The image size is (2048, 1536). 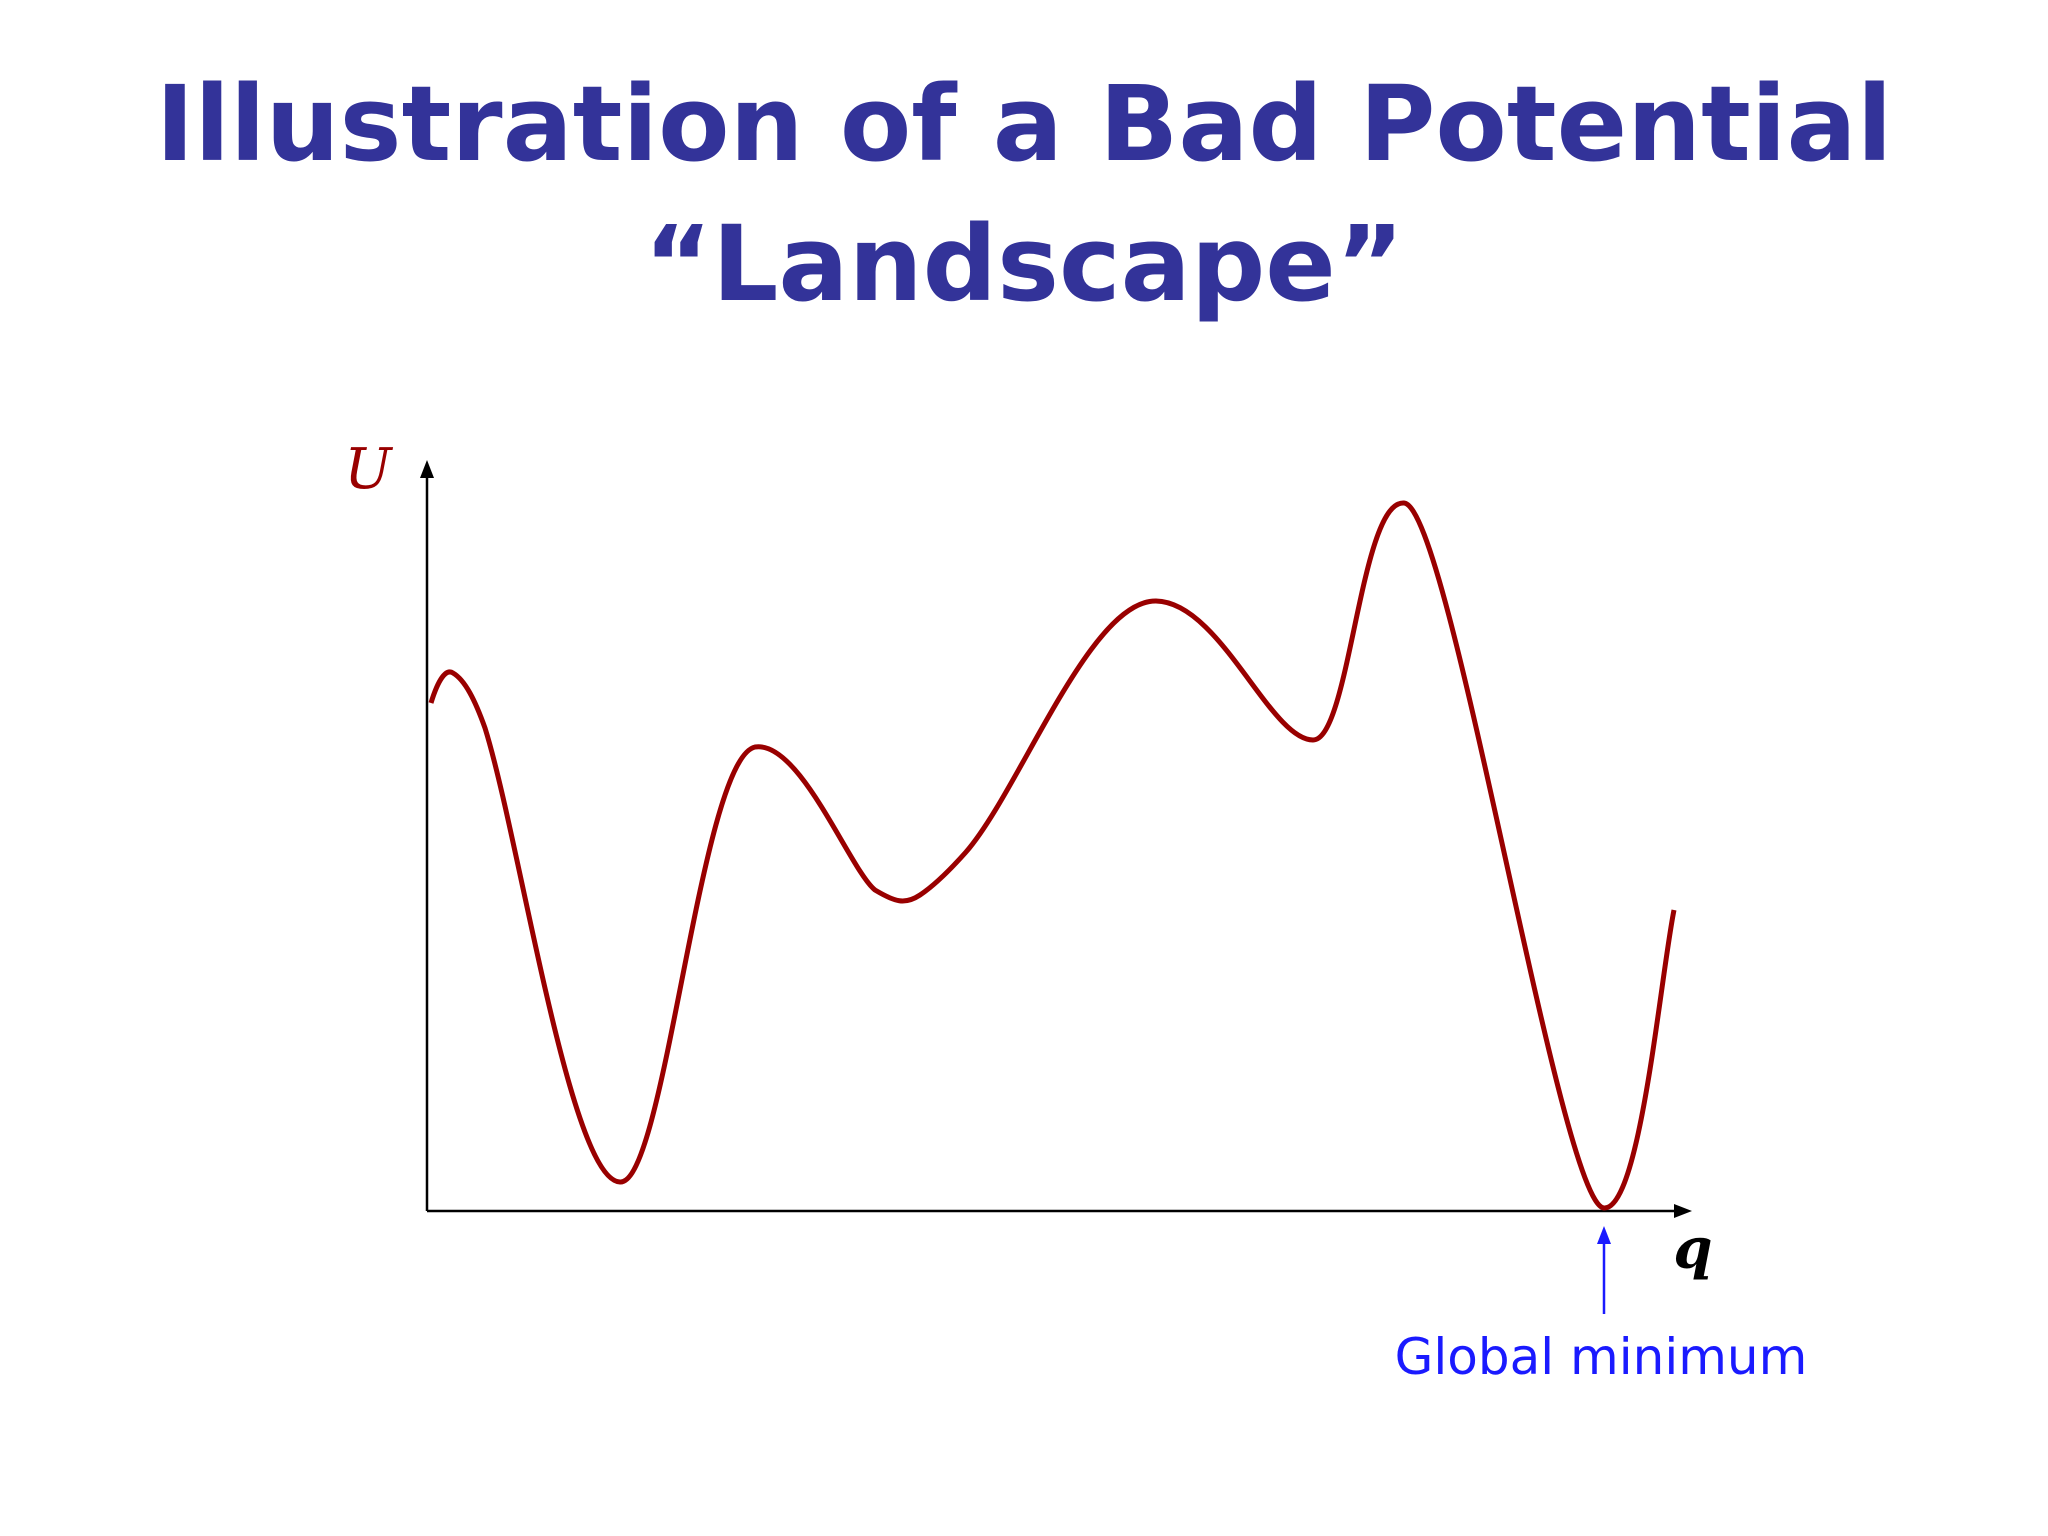 I want to click on x-axis-arrowhead, so click(x=1683, y=1211).